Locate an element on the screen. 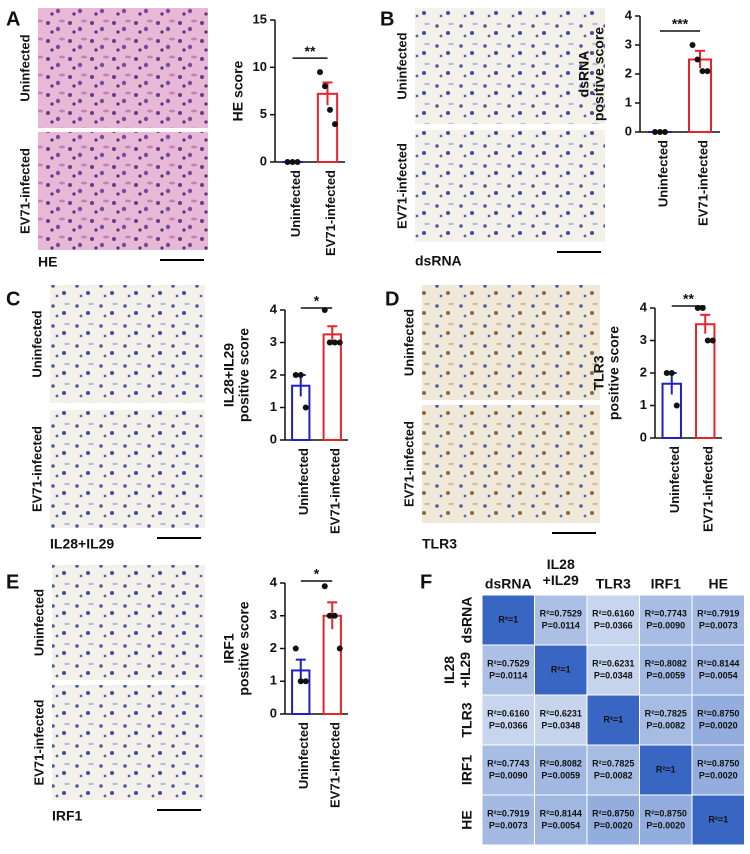 The height and width of the screenshot is (854, 750). cell-r2-label: R²=0.7825 is located at coordinates (613, 763).